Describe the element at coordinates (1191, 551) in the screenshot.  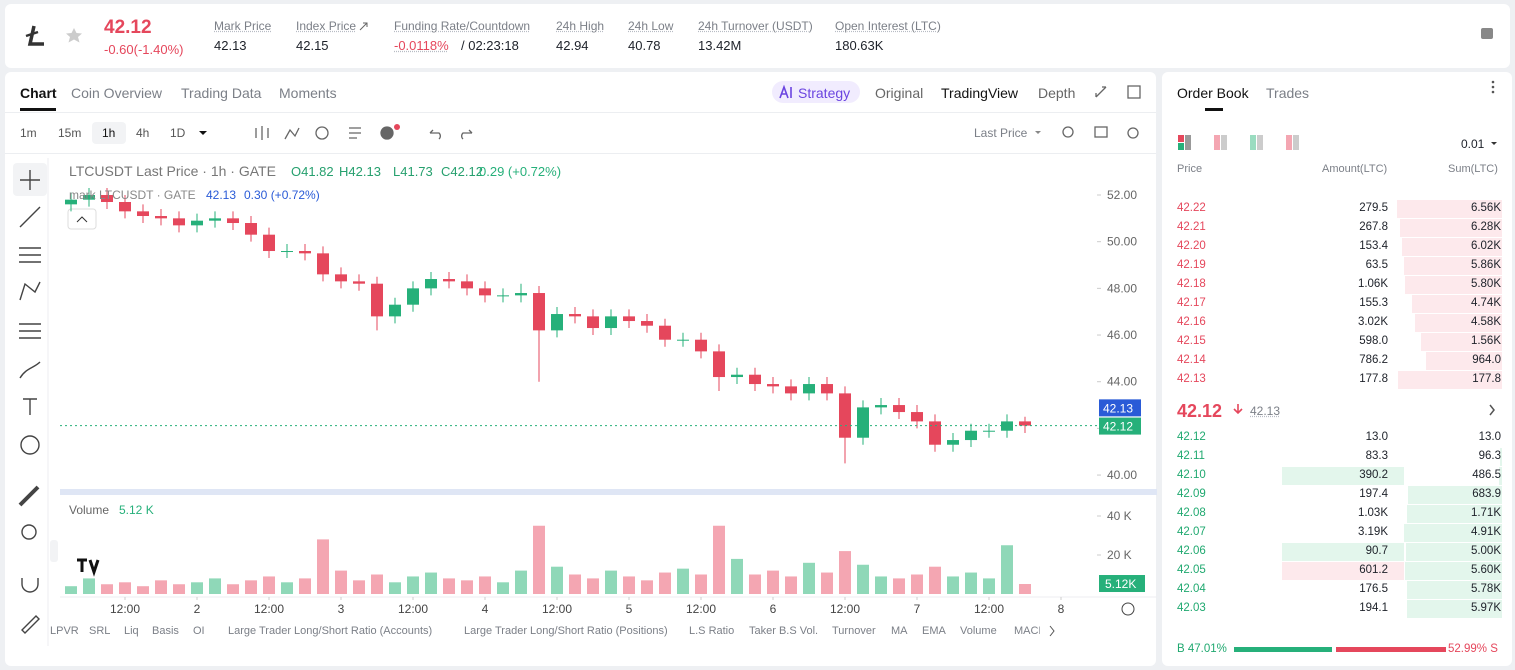
I see `ob-price: 42.06` at that location.